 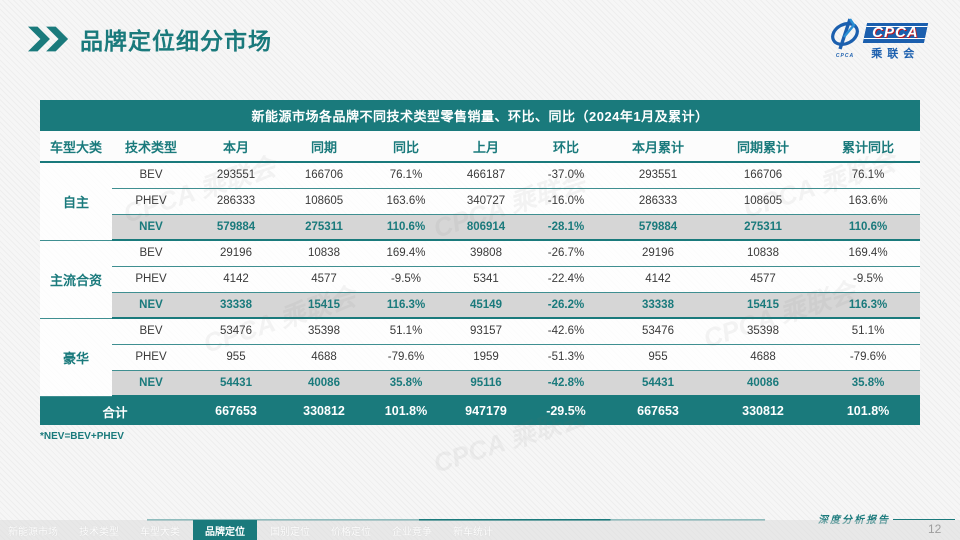 What do you see at coordinates (236, 383) in the screenshot?
I see `value-cell: 54431` at bounding box center [236, 383].